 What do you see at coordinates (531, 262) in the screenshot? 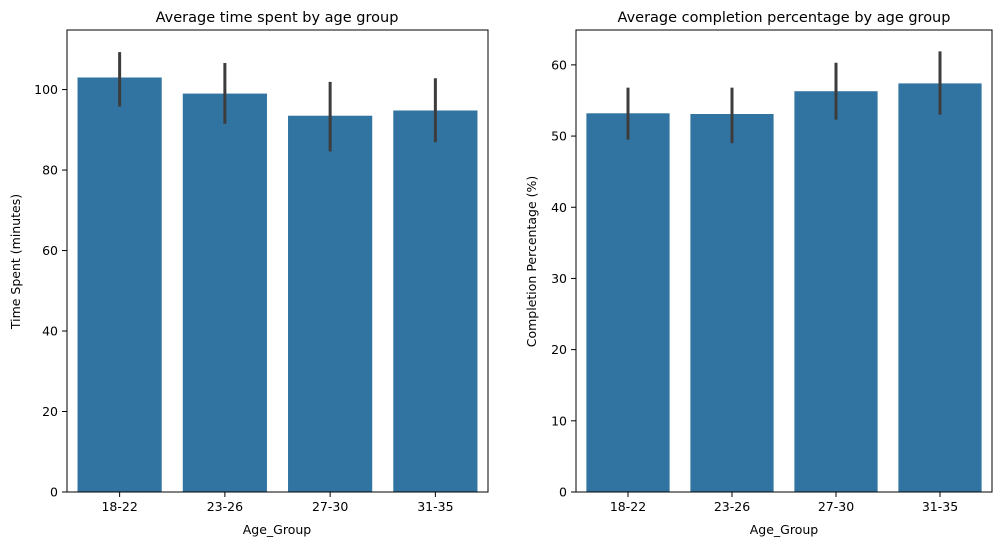
I see `y-axis-label: Completion Percentage (%)` at bounding box center [531, 262].